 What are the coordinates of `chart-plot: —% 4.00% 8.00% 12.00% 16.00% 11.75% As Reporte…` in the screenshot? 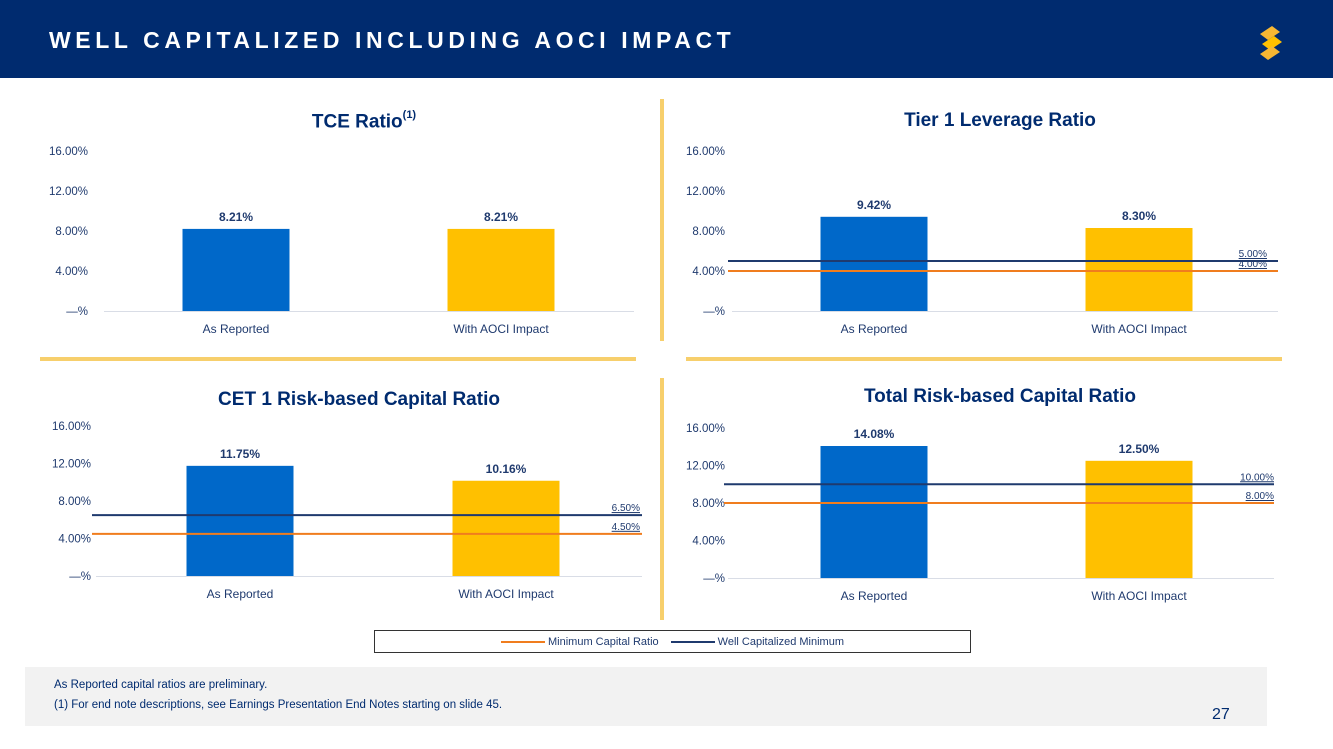 It's located at (347, 511).